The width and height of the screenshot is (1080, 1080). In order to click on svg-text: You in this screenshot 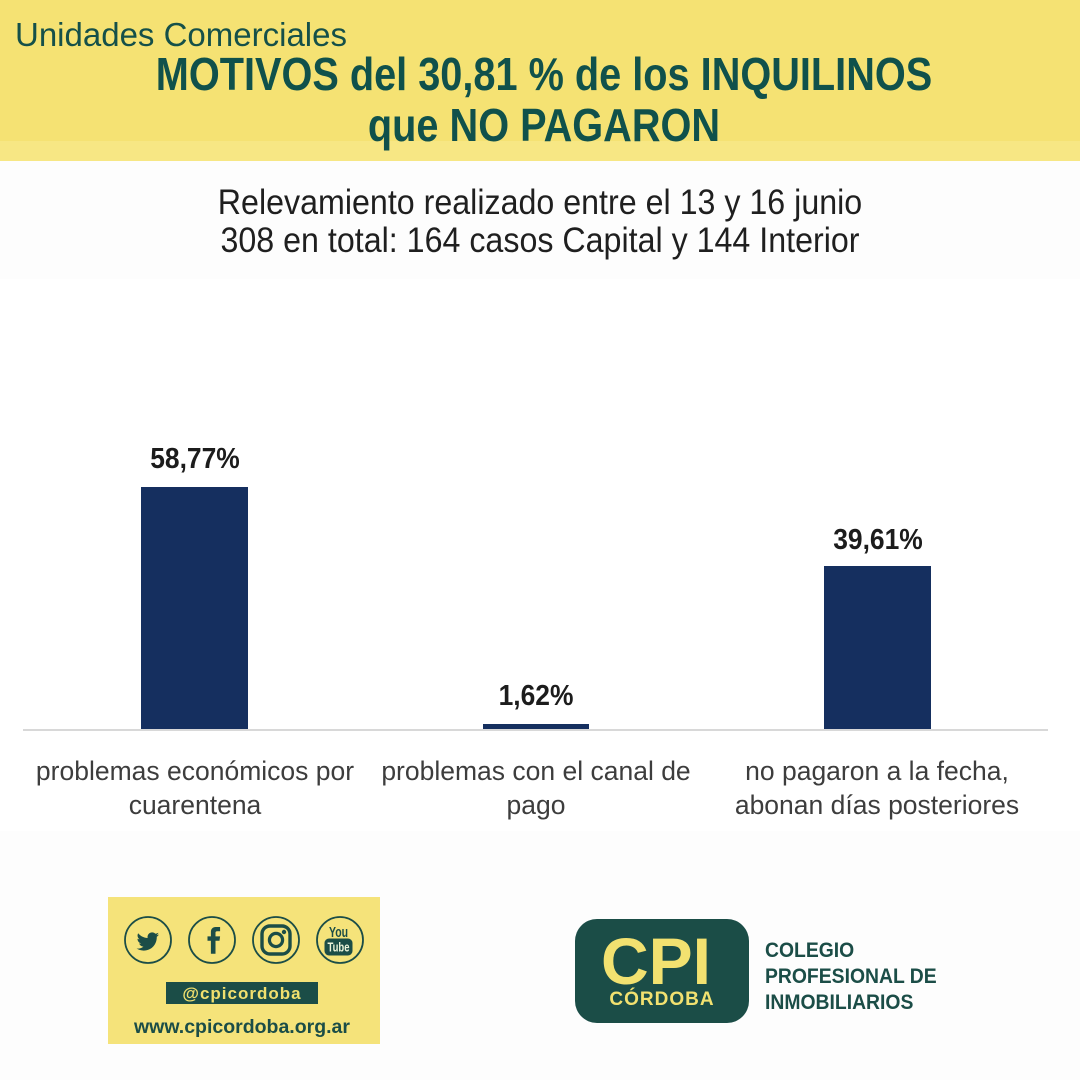, I will do `click(338, 932)`.